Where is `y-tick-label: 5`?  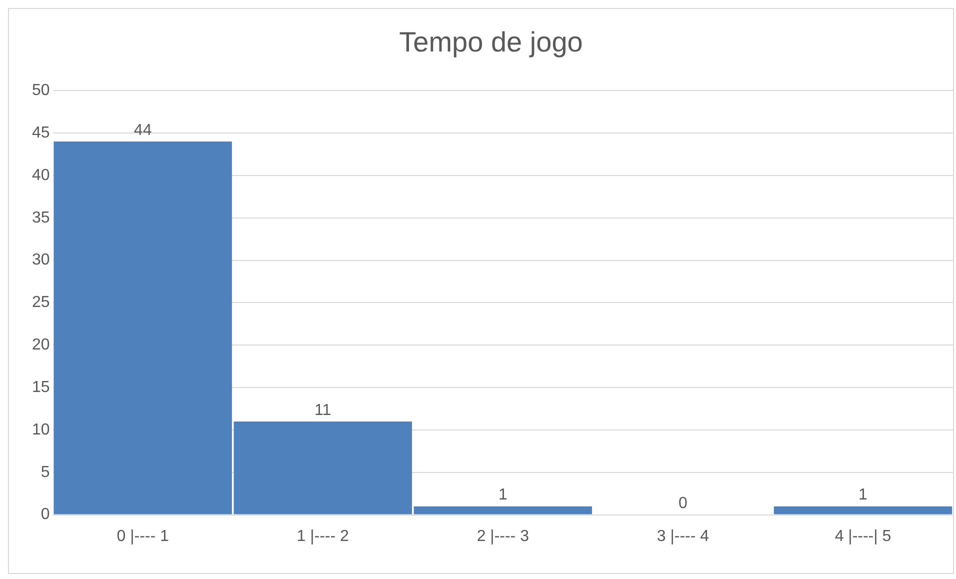
y-tick-label: 5 is located at coordinates (45, 472).